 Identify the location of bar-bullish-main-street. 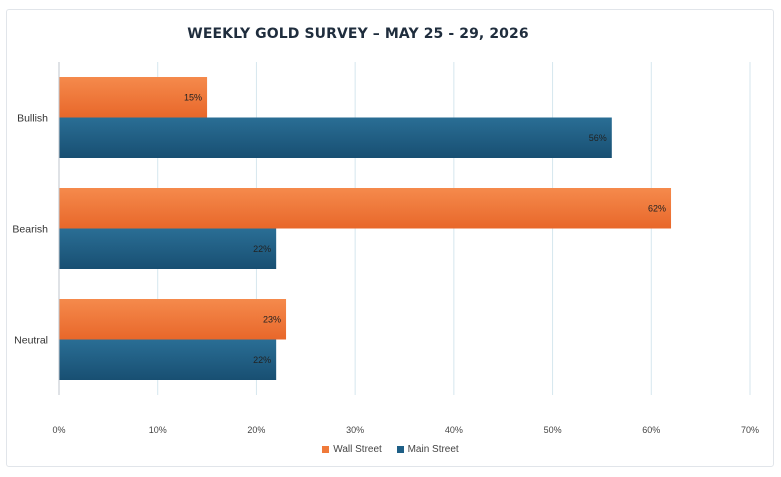
(335, 137).